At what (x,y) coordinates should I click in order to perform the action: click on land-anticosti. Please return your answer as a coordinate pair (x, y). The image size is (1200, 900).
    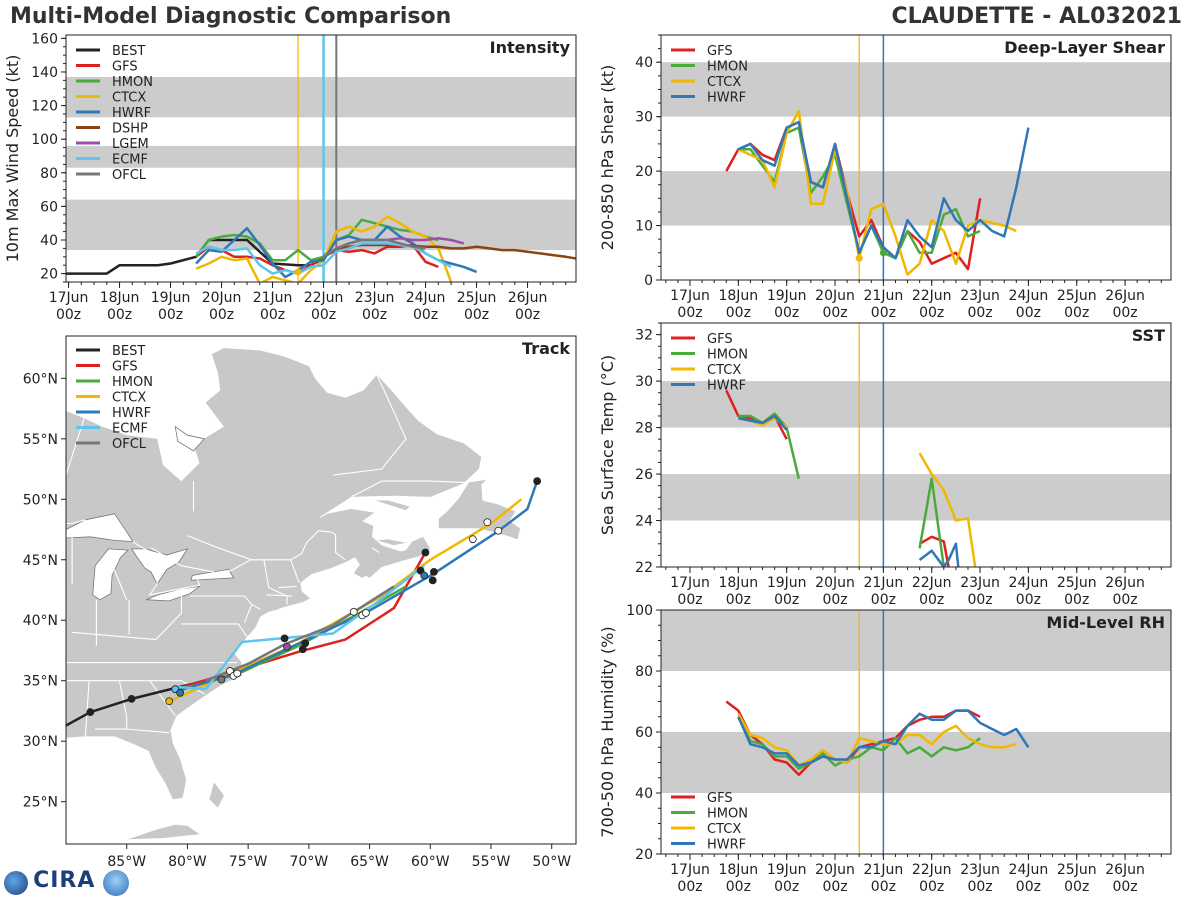
    Looking at the image, I should click on (392, 505).